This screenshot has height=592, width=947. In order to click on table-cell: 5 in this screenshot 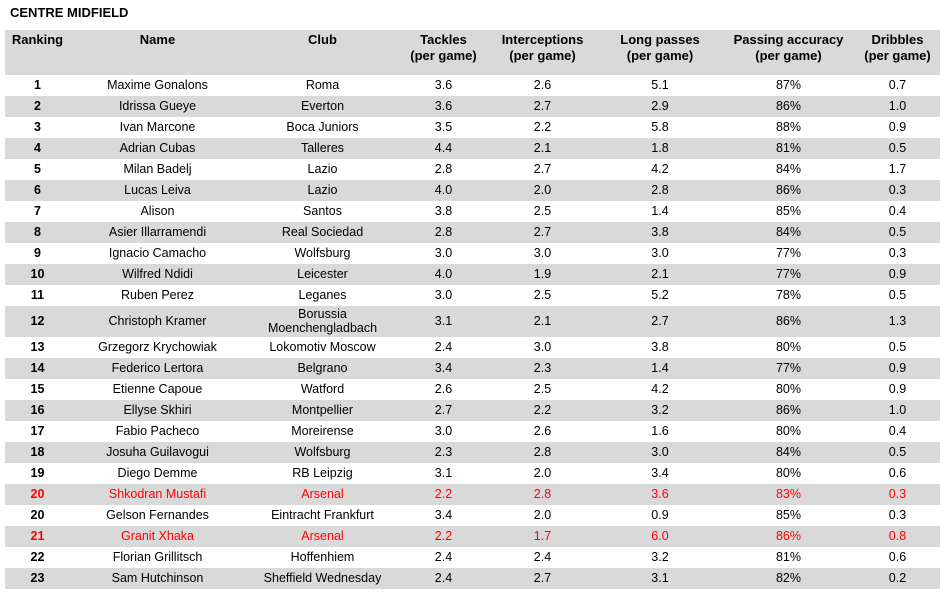, I will do `click(37, 169)`.